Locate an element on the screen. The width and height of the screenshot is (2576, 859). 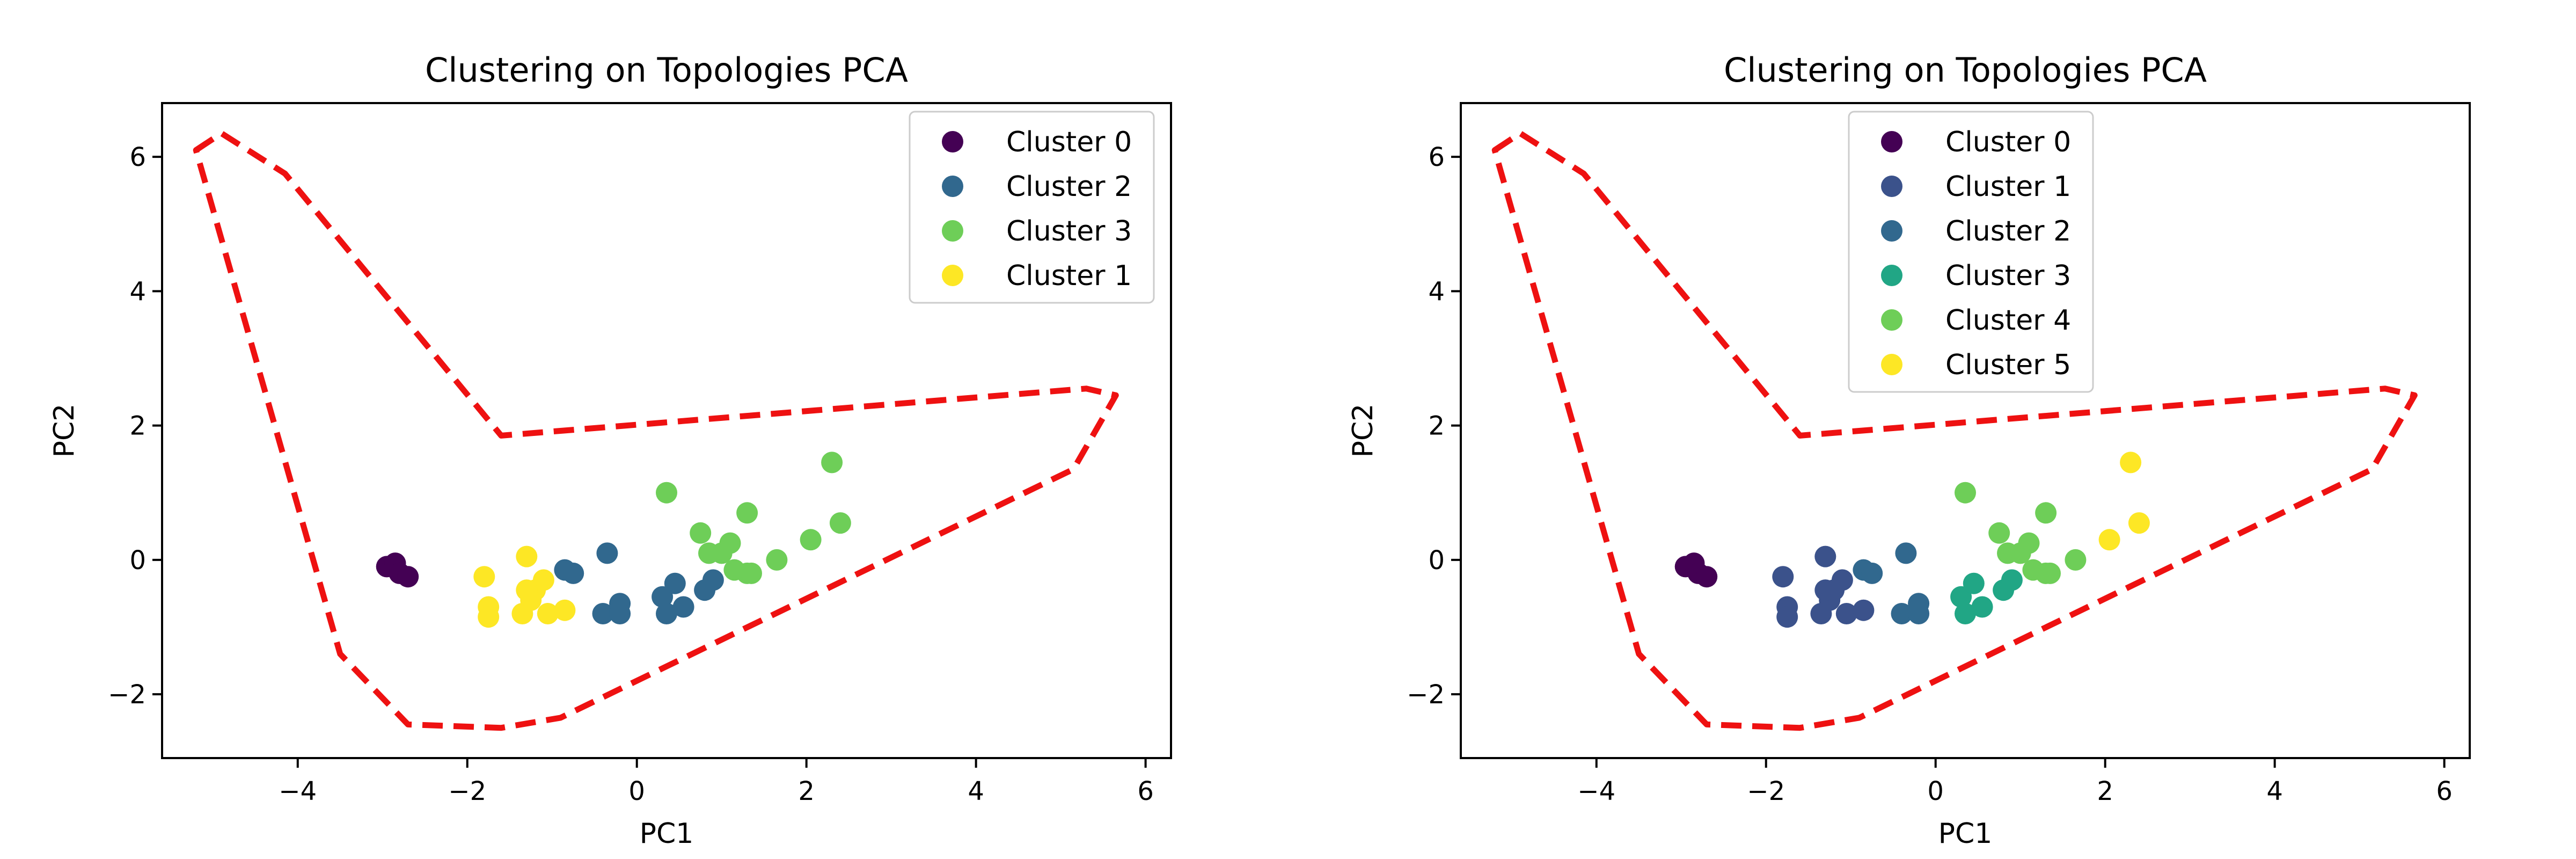
legend-box is located at coordinates (1032, 207).